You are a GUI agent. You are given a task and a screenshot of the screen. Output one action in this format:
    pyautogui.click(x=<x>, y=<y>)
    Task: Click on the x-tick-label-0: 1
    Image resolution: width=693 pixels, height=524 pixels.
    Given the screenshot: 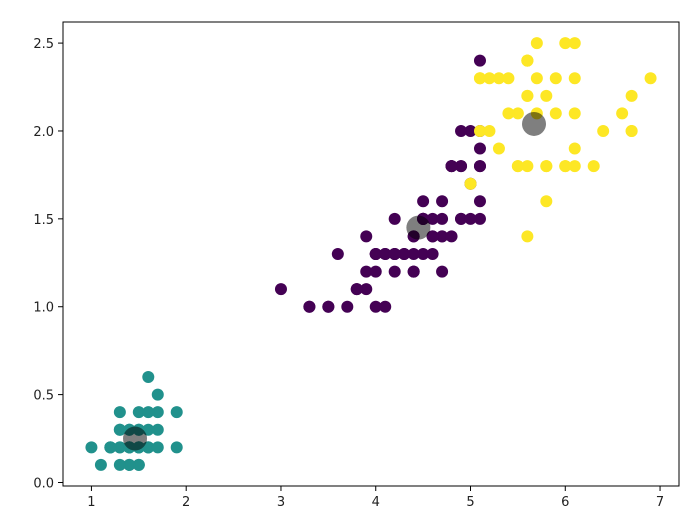 What is the action you would take?
    pyautogui.click(x=91, y=502)
    